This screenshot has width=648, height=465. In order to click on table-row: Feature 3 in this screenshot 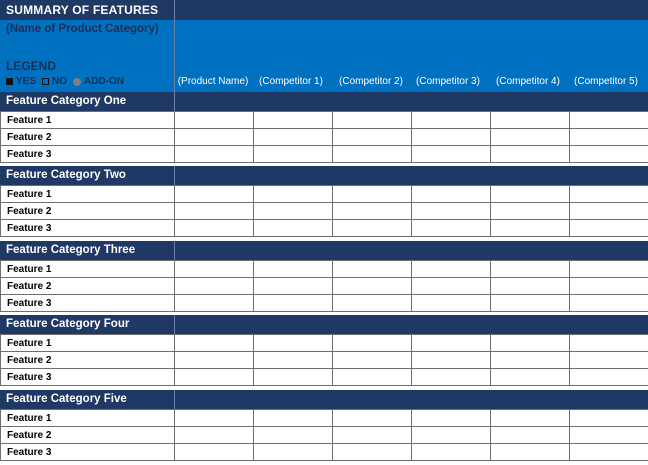, I will do `click(324, 377)`.